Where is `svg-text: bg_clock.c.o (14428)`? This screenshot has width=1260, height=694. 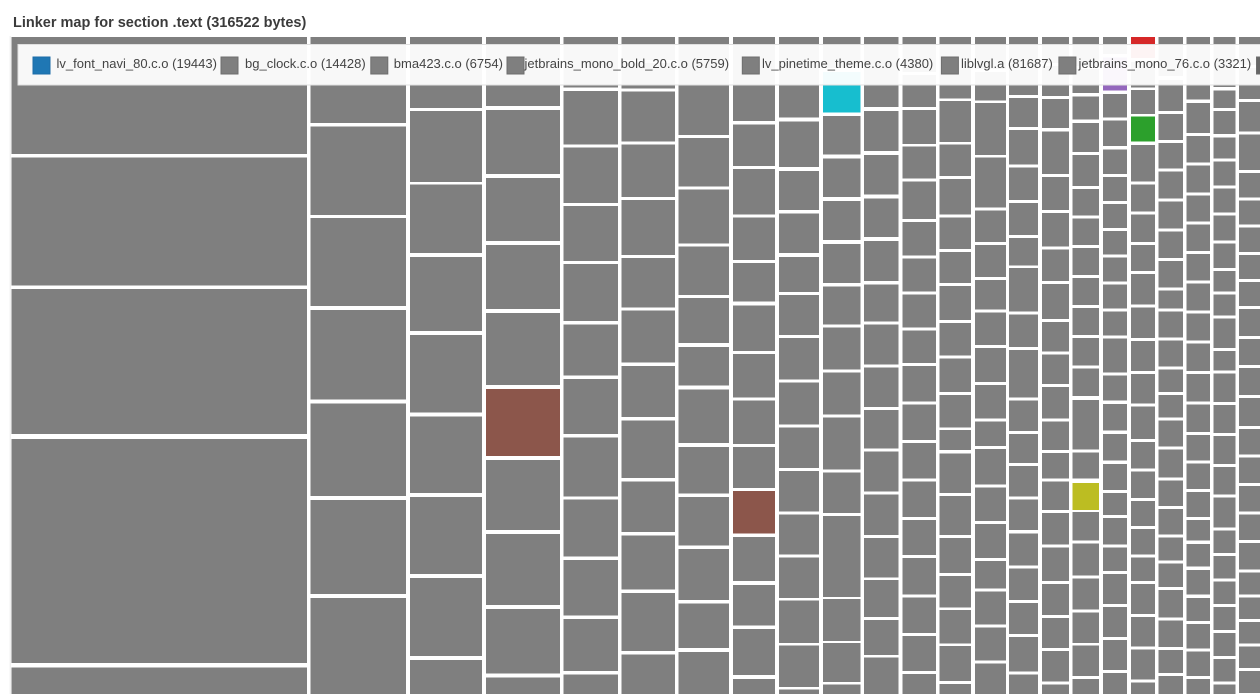 svg-text: bg_clock.c.o (14428) is located at coordinates (305, 63).